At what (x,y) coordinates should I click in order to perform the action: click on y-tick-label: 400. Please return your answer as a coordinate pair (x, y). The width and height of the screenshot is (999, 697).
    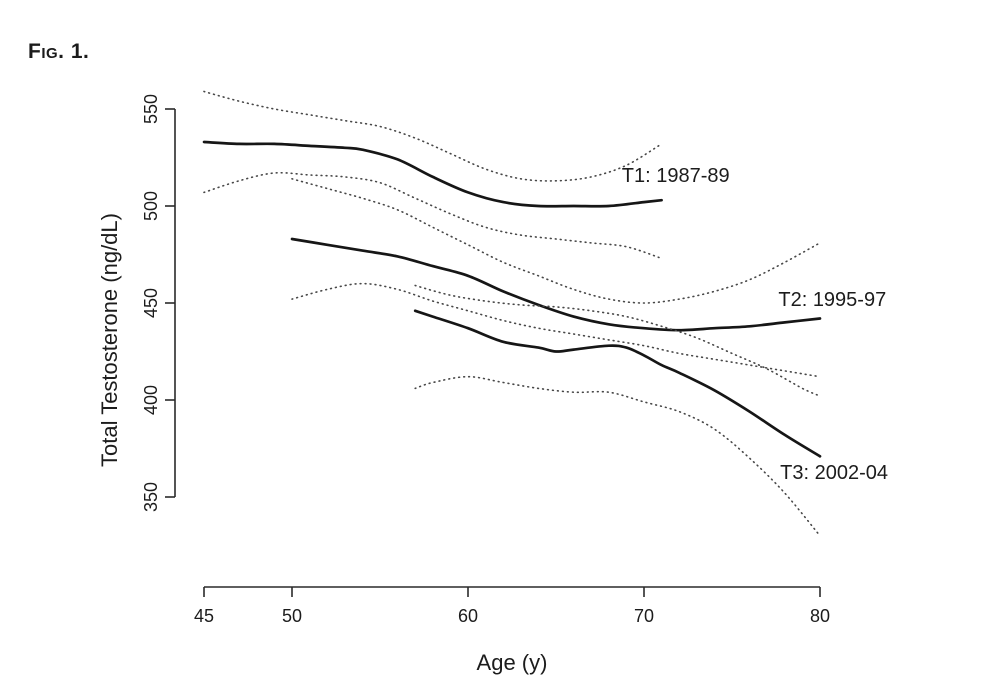
    Looking at the image, I should click on (151, 400).